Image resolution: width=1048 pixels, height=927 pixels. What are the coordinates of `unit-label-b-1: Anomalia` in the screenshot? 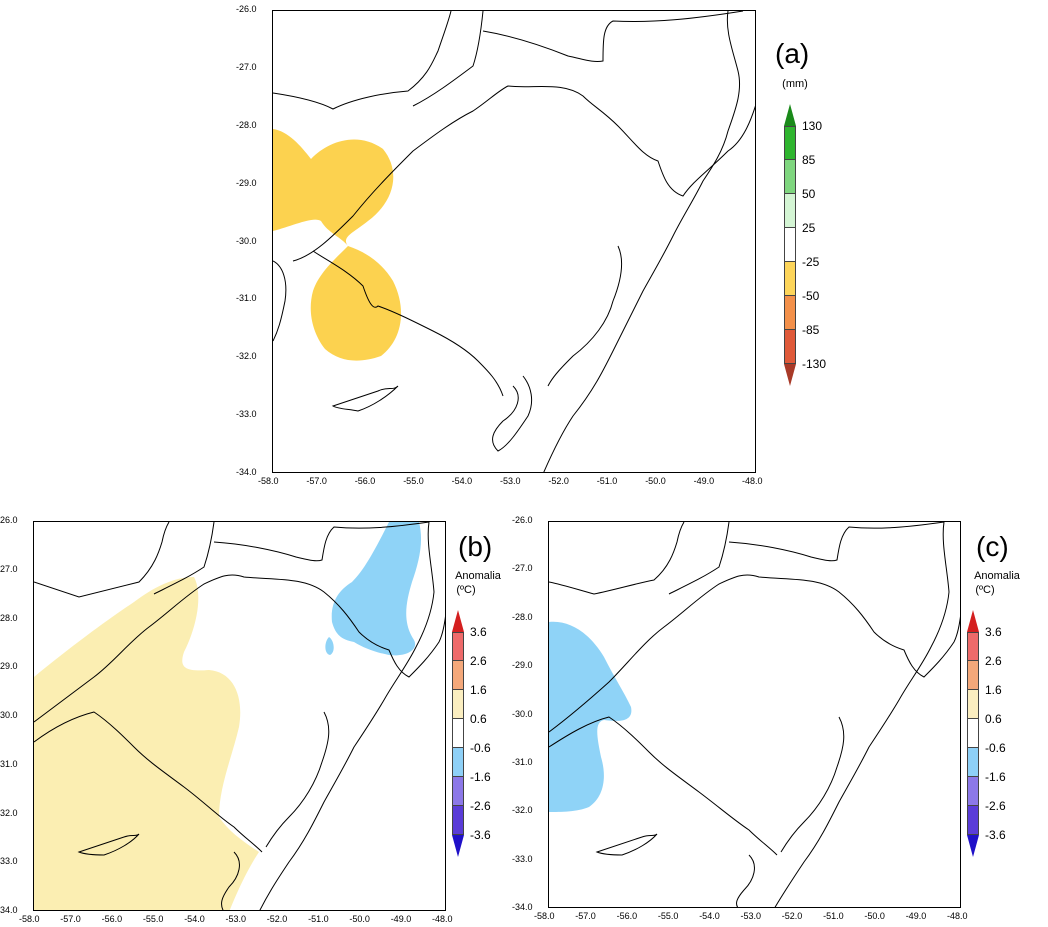 It's located at (478, 576).